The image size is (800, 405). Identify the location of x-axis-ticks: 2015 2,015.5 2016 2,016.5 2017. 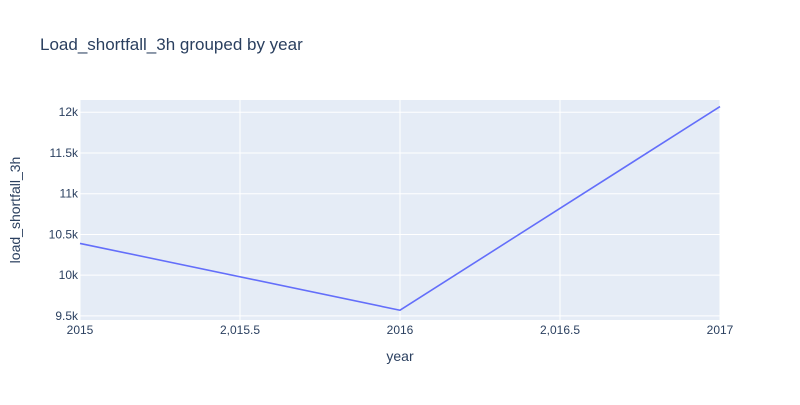
(400, 330).